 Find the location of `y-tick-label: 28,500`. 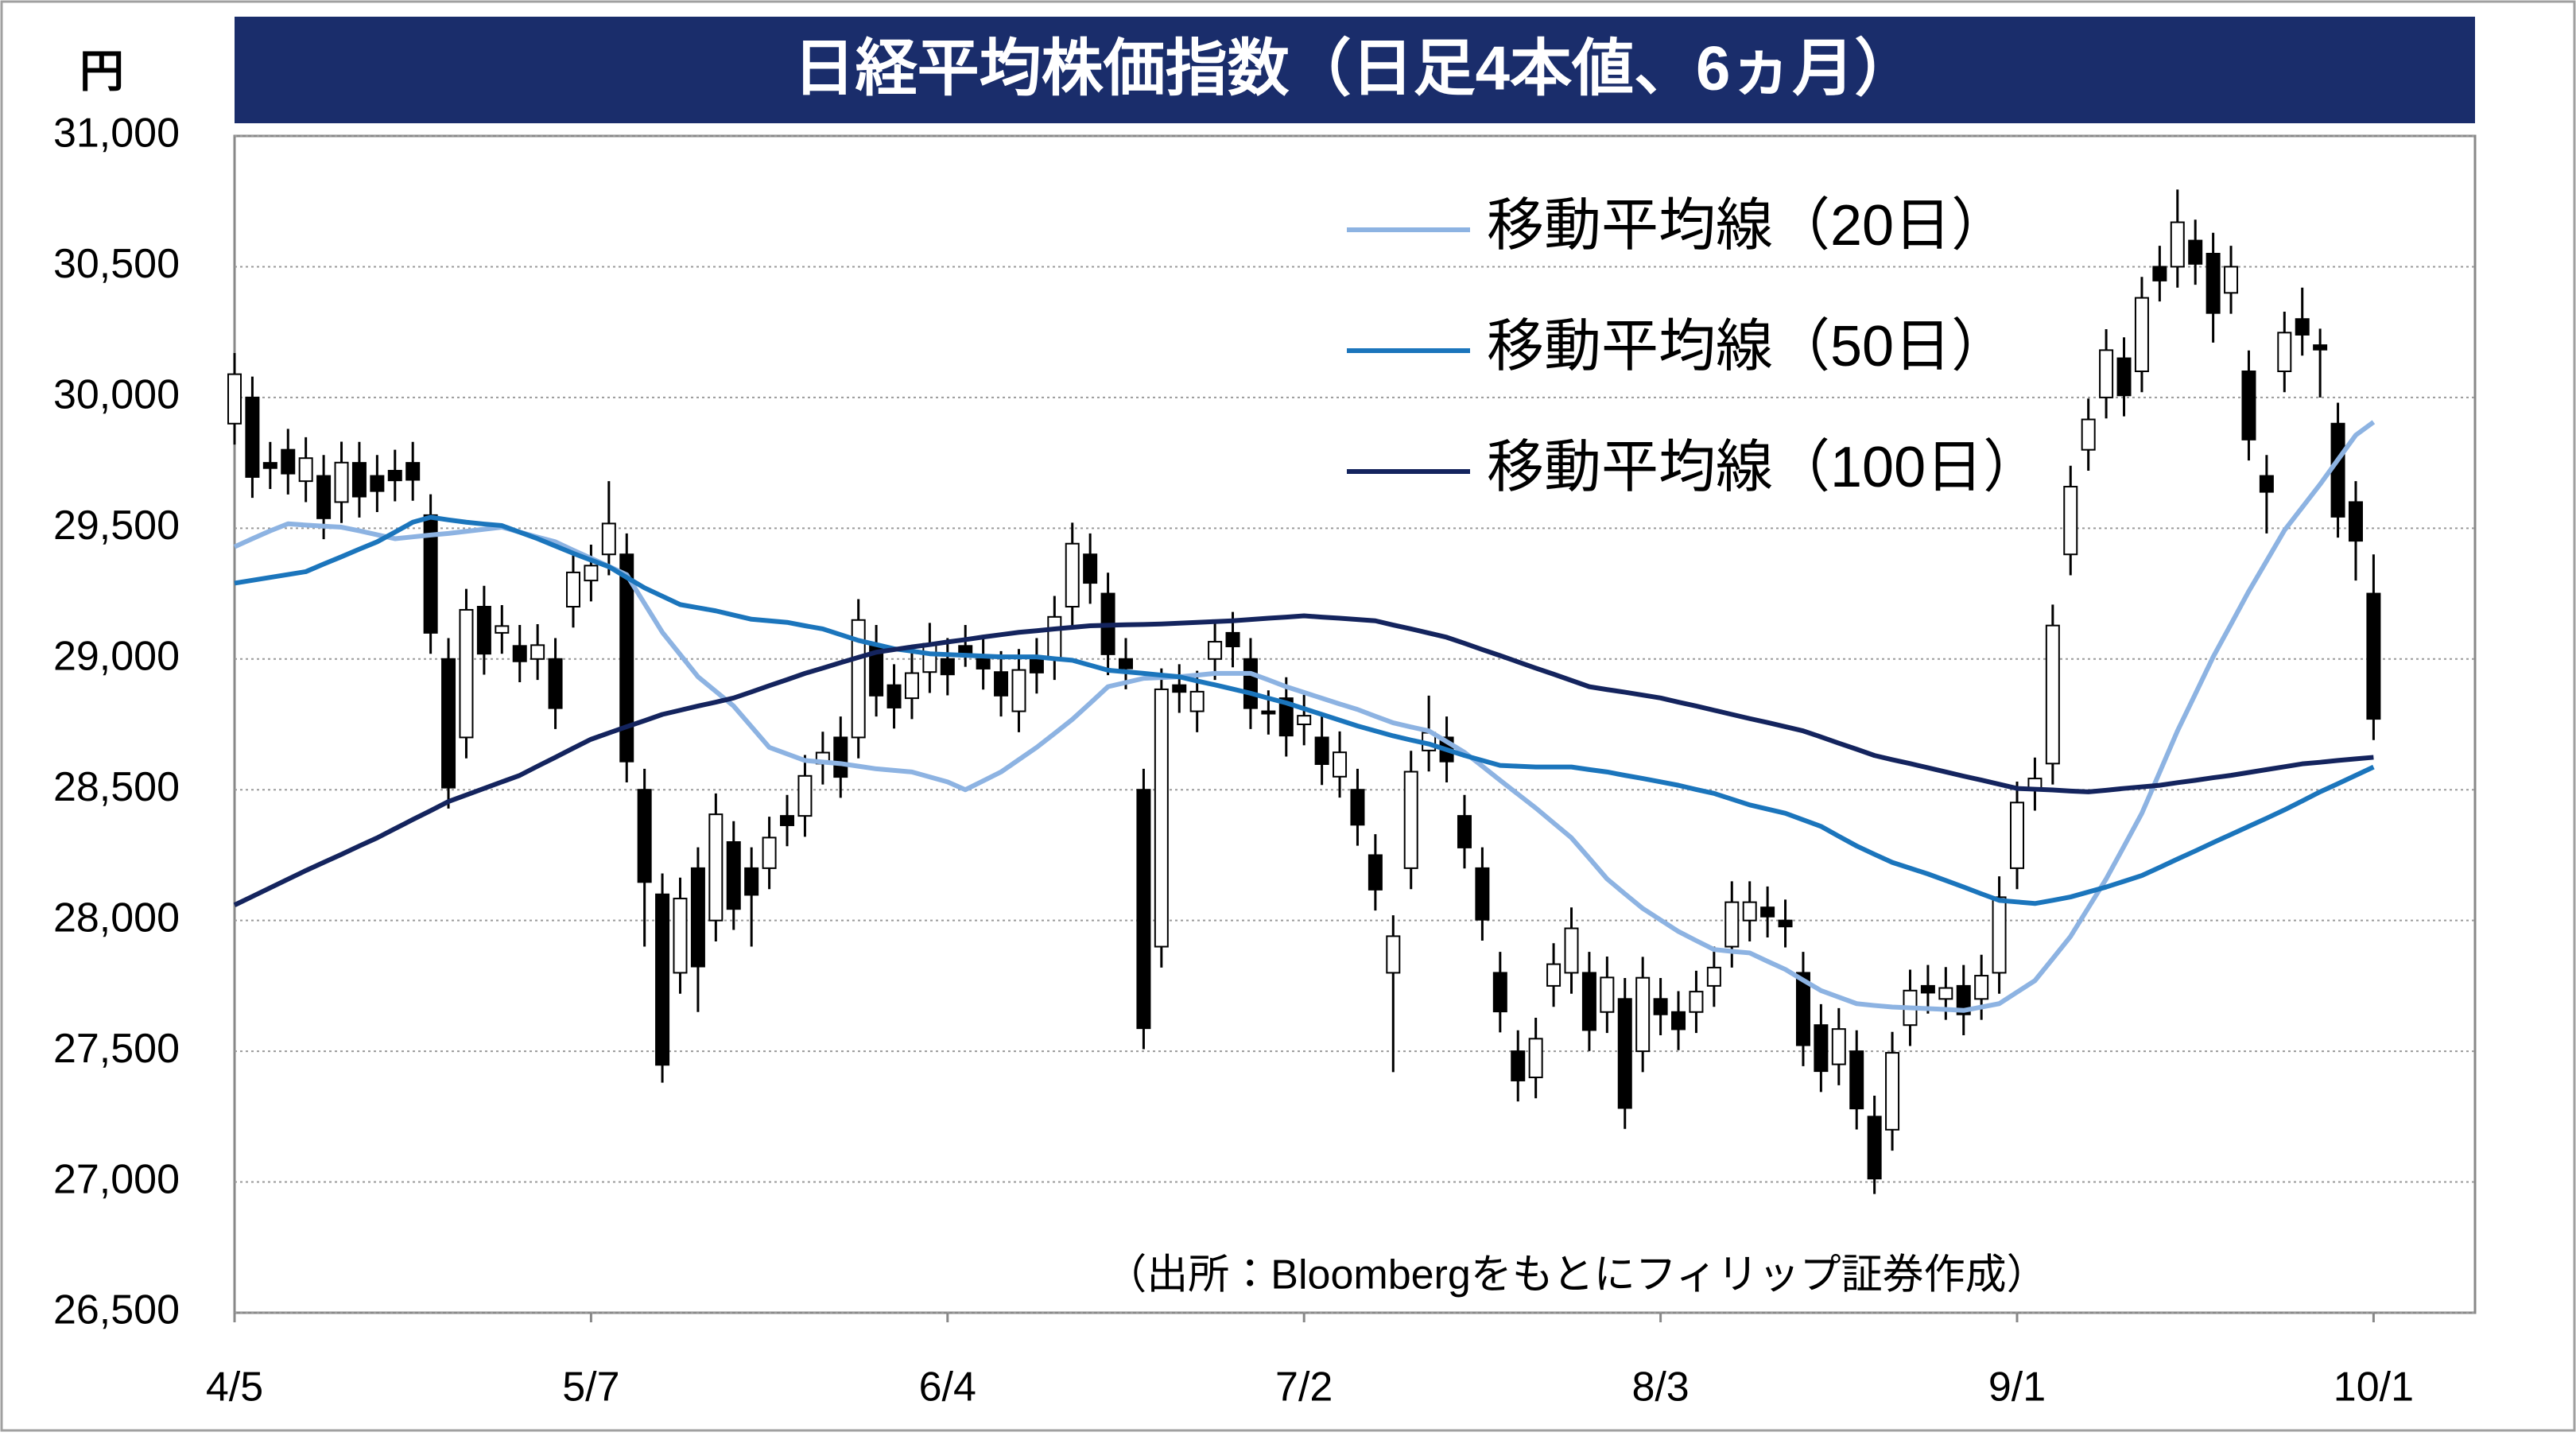

y-tick-label: 28,500 is located at coordinates (116, 787).